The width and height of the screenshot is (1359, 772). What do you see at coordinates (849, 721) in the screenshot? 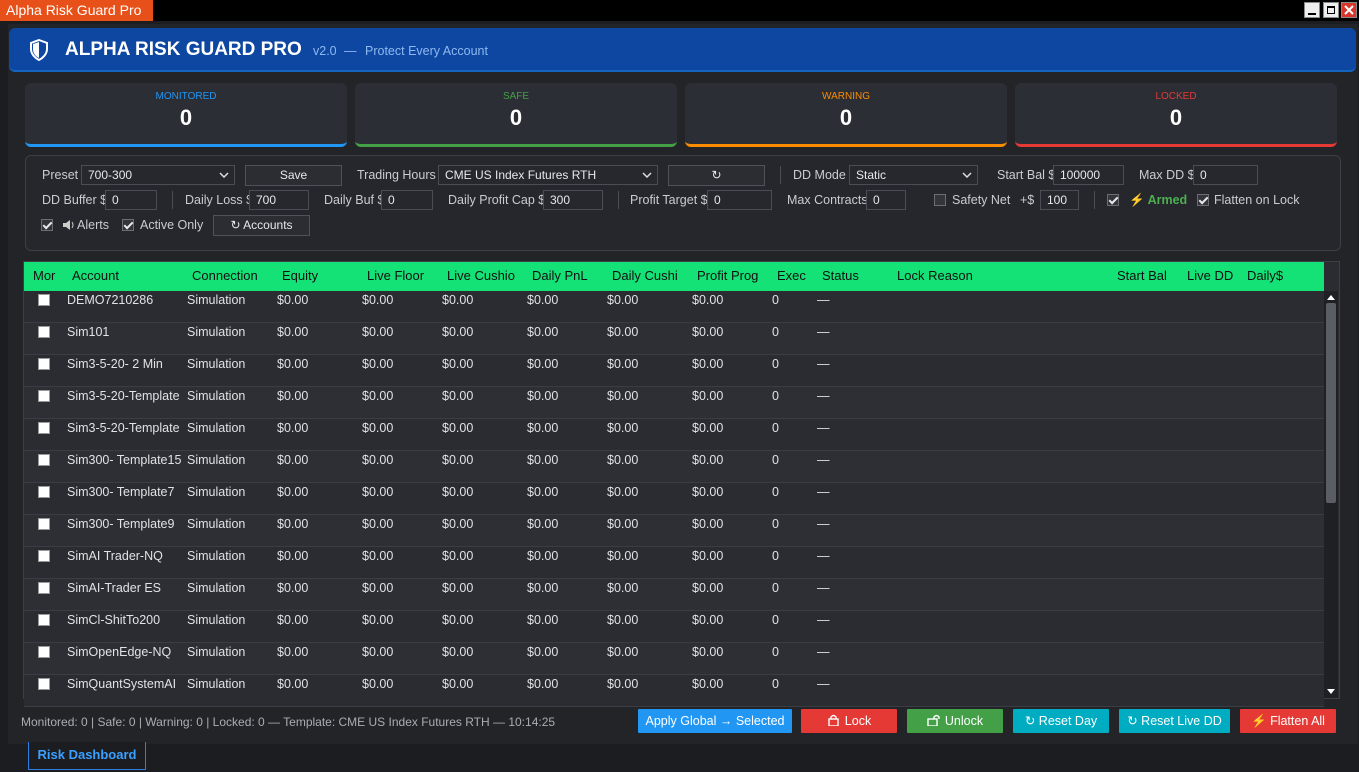
I see `action-button: Lock` at bounding box center [849, 721].